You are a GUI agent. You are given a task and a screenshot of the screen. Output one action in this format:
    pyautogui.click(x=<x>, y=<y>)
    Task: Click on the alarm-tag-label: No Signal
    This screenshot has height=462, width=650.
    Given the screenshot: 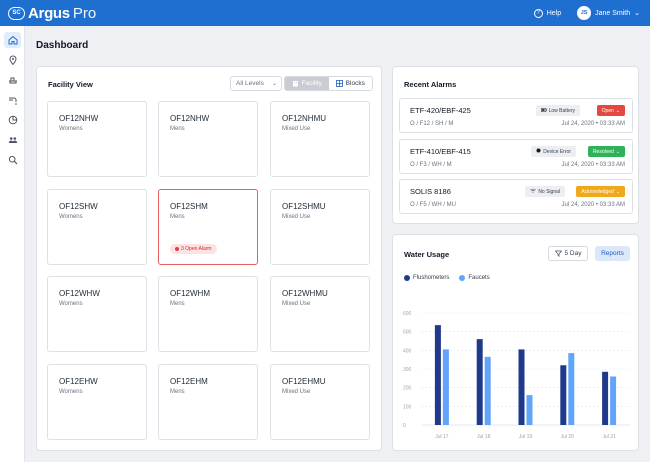 What is the action you would take?
    pyautogui.click(x=549, y=191)
    